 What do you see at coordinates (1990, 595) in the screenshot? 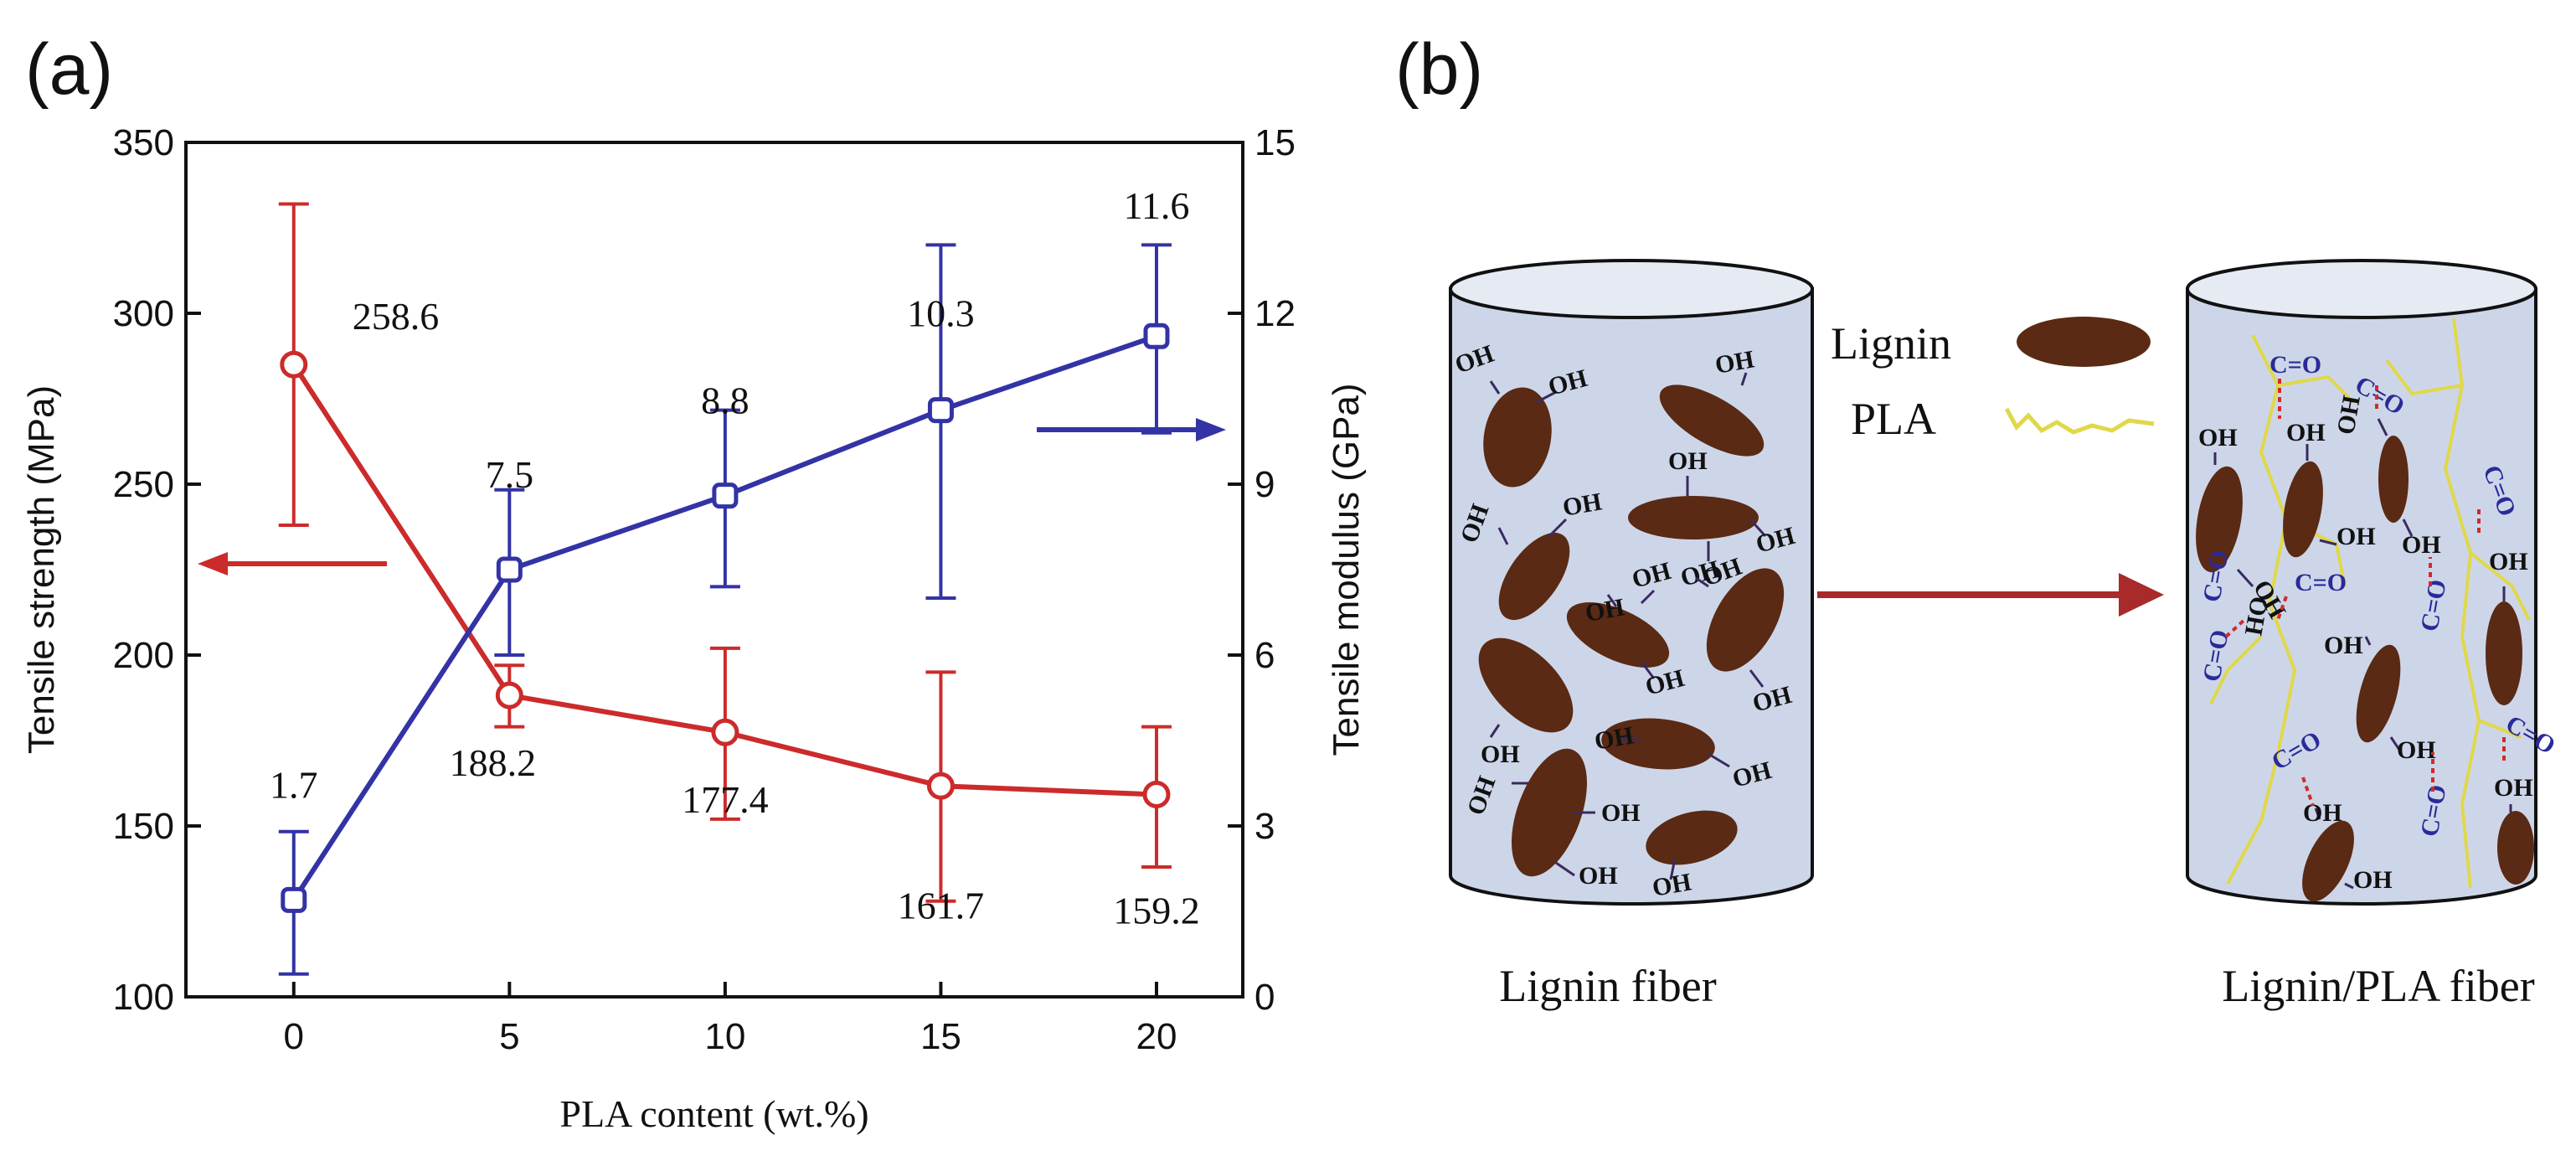
I see `transform-arrow` at bounding box center [1990, 595].